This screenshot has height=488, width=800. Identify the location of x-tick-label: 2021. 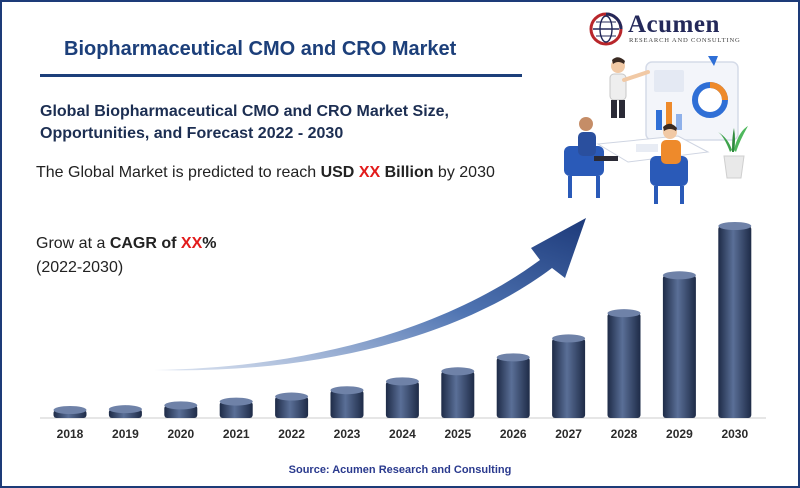
(236, 434).